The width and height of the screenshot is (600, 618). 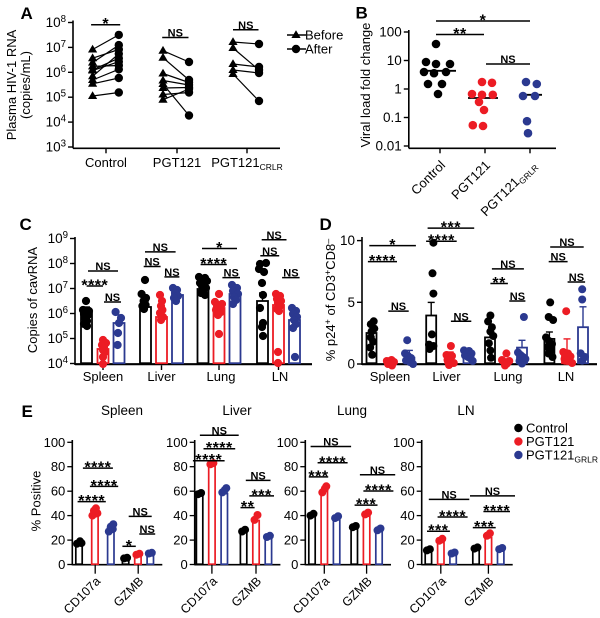 I want to click on svg-text: B, so click(x=362, y=13).